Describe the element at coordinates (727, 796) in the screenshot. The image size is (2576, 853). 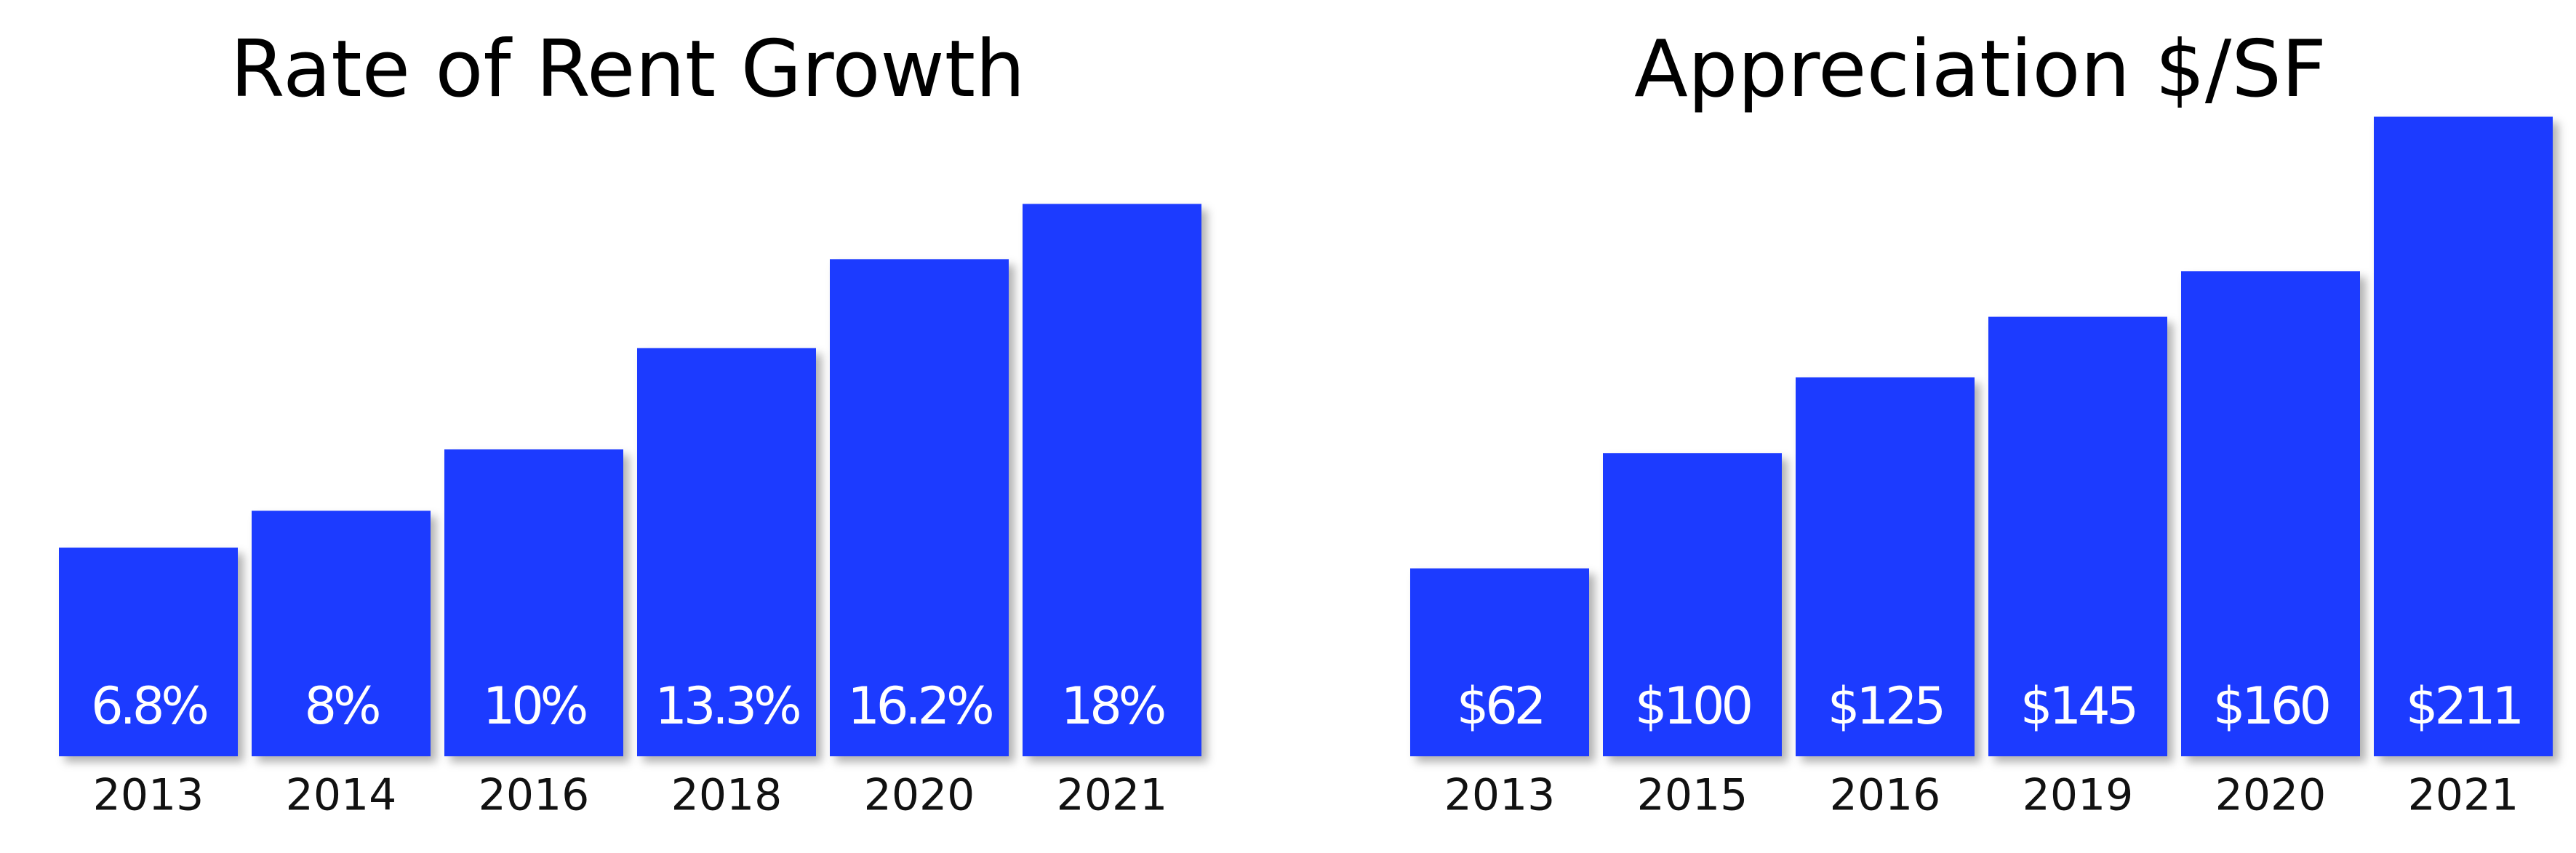
I see `x-tick-label: 2018` at that location.